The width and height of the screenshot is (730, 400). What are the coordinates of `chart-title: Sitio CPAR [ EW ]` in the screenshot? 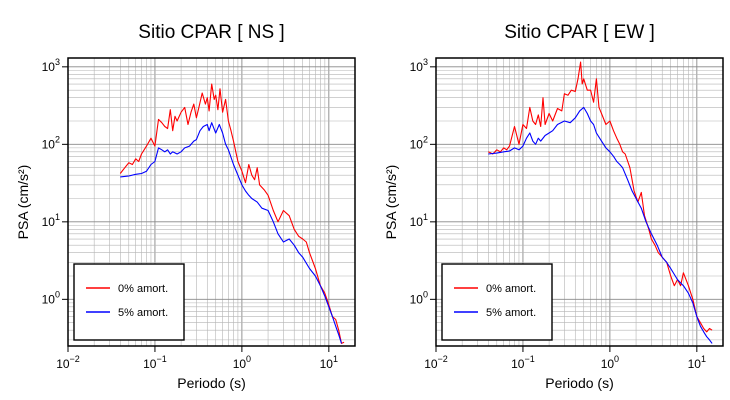 It's located at (579, 32).